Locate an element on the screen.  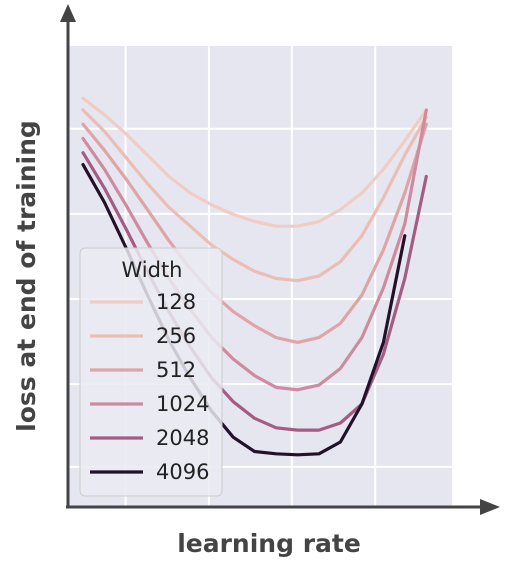
y-axis-arrowhead is located at coordinates (68, 13).